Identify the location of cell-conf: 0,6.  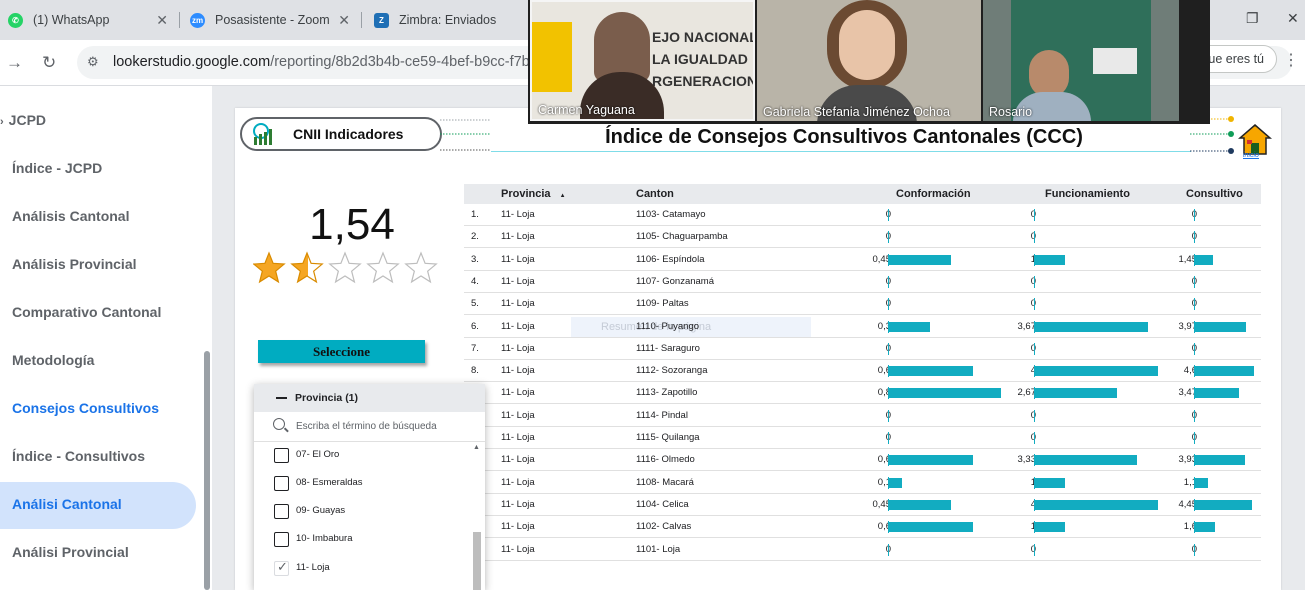
(884, 527).